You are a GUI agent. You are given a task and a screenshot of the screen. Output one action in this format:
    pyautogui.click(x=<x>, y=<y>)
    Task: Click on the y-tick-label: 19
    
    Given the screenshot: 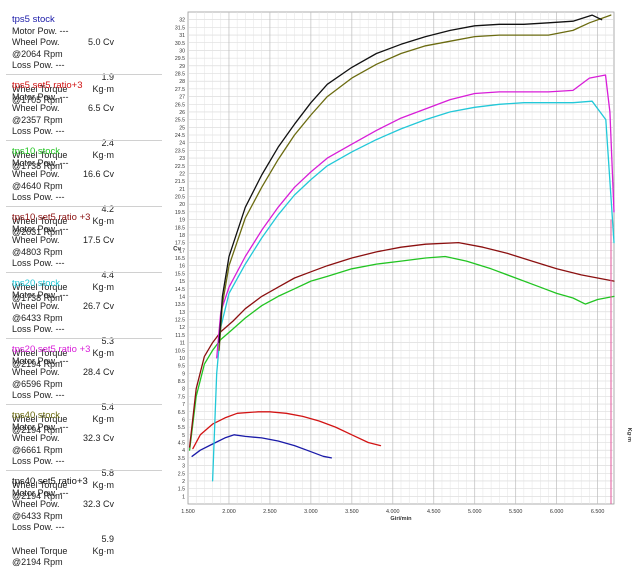 What is the action you would take?
    pyautogui.click(x=182, y=221)
    